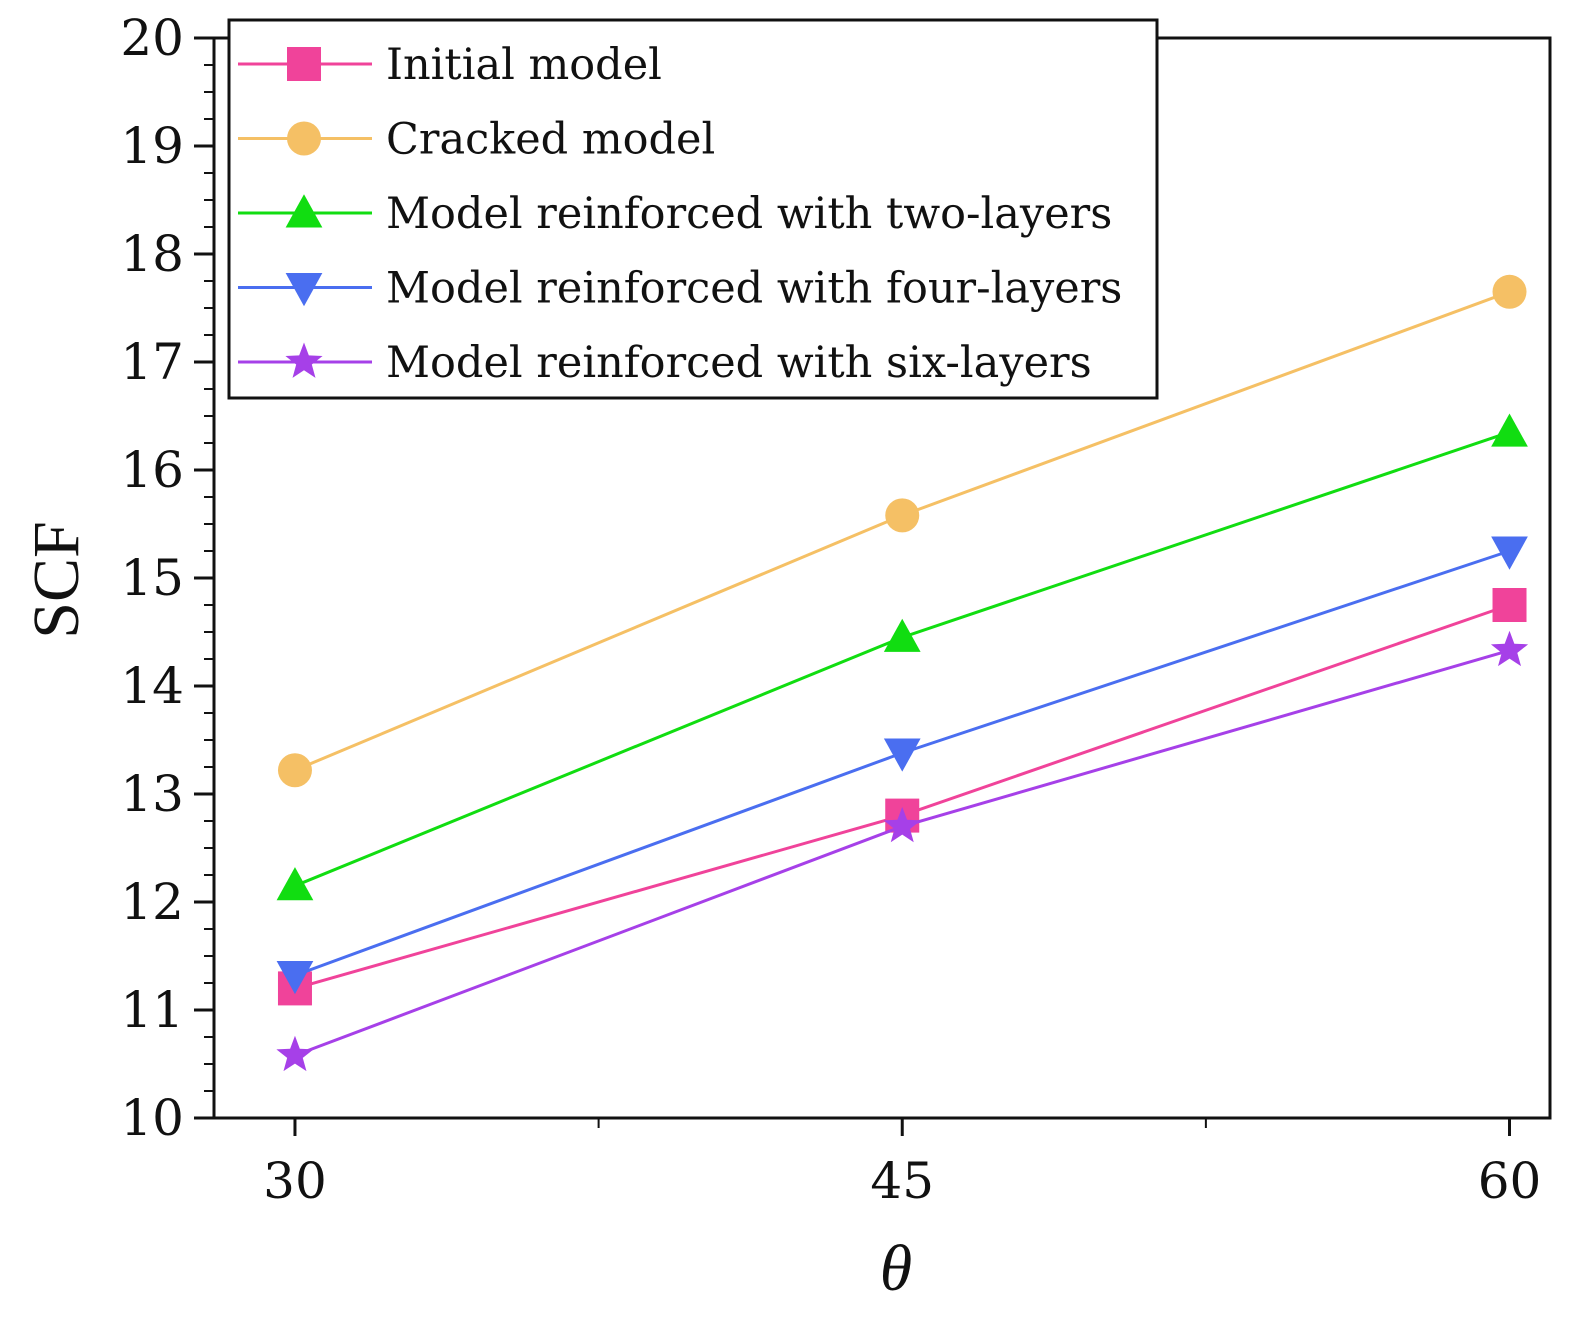 This screenshot has width=1582, height=1331. What do you see at coordinates (152, 902) in the screenshot?
I see `y-tick-label: 12` at bounding box center [152, 902].